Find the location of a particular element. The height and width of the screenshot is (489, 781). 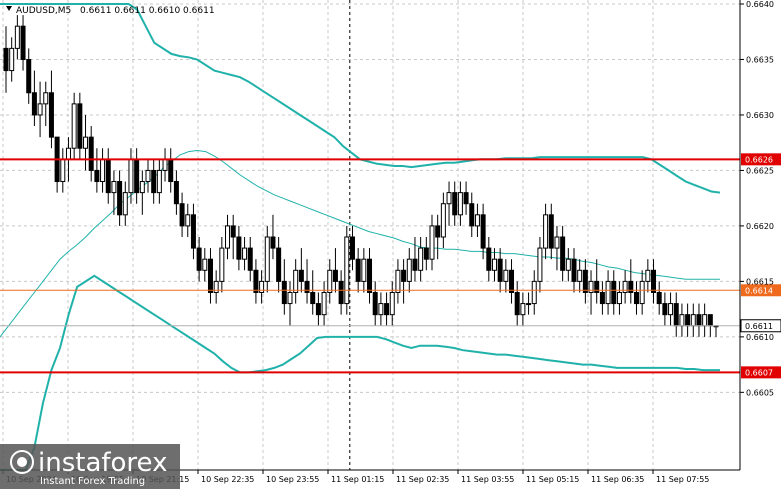

chart-symbol: AUDUSD,M5 is located at coordinates (43, 11).